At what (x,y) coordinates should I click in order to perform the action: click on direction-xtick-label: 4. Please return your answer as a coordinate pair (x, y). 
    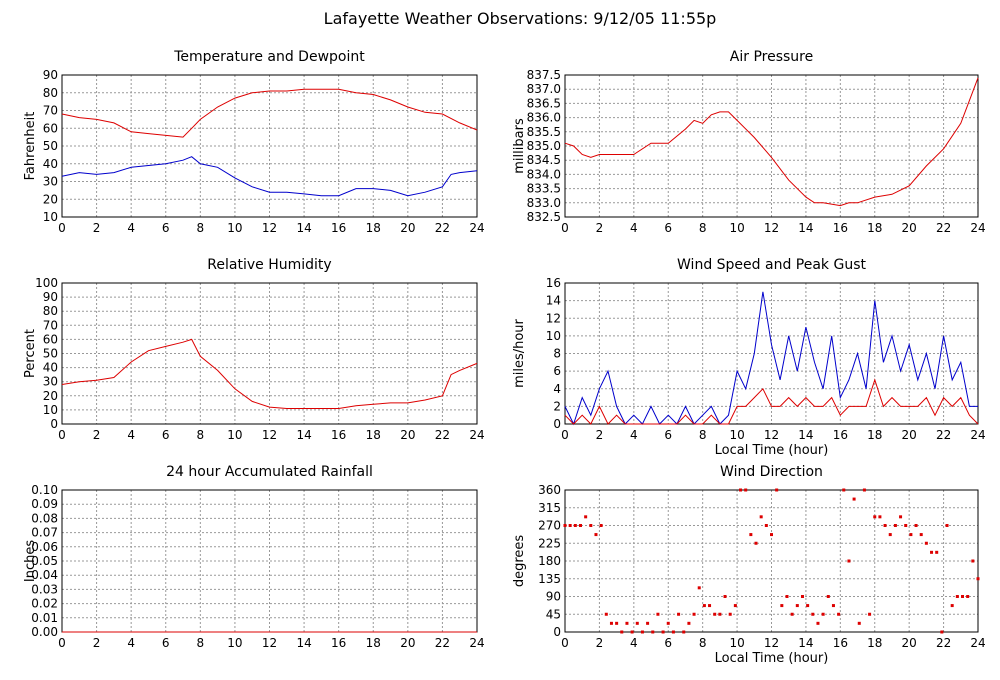
    Looking at the image, I should click on (634, 643).